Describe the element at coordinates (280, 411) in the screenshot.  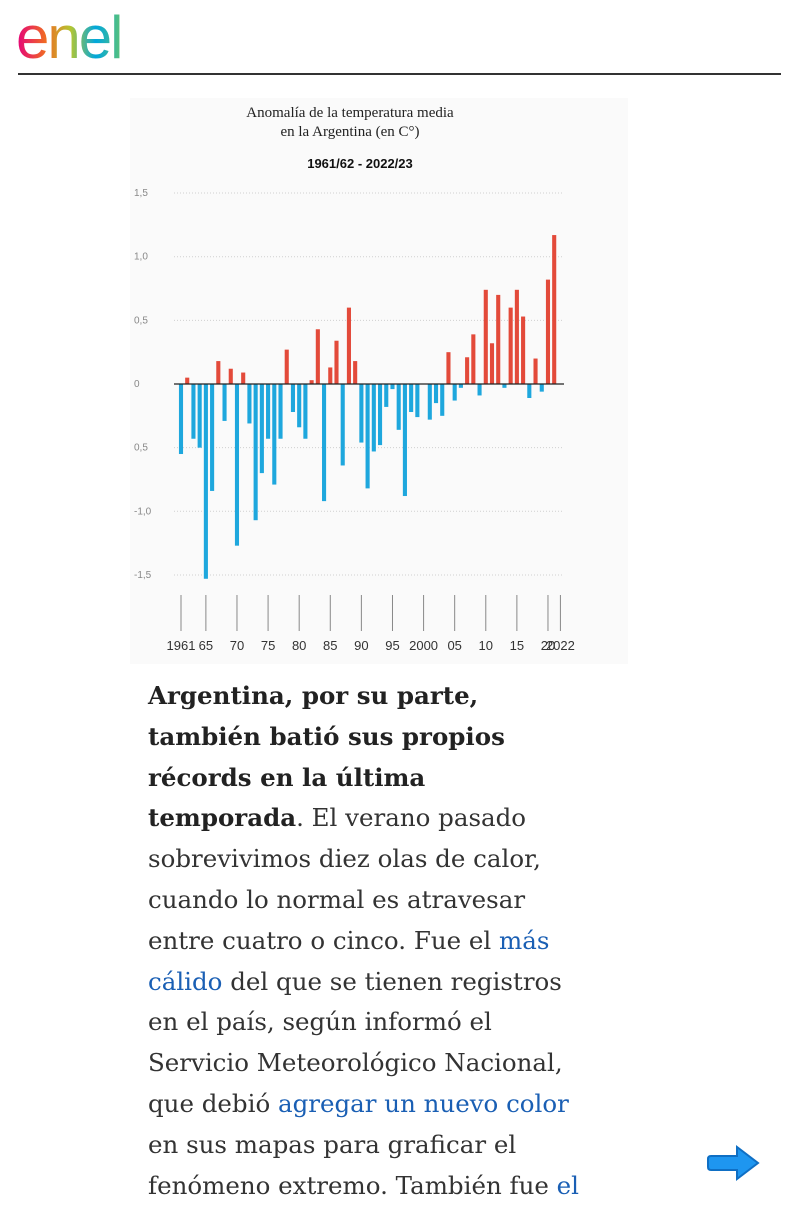
I see `bar-1977` at that location.